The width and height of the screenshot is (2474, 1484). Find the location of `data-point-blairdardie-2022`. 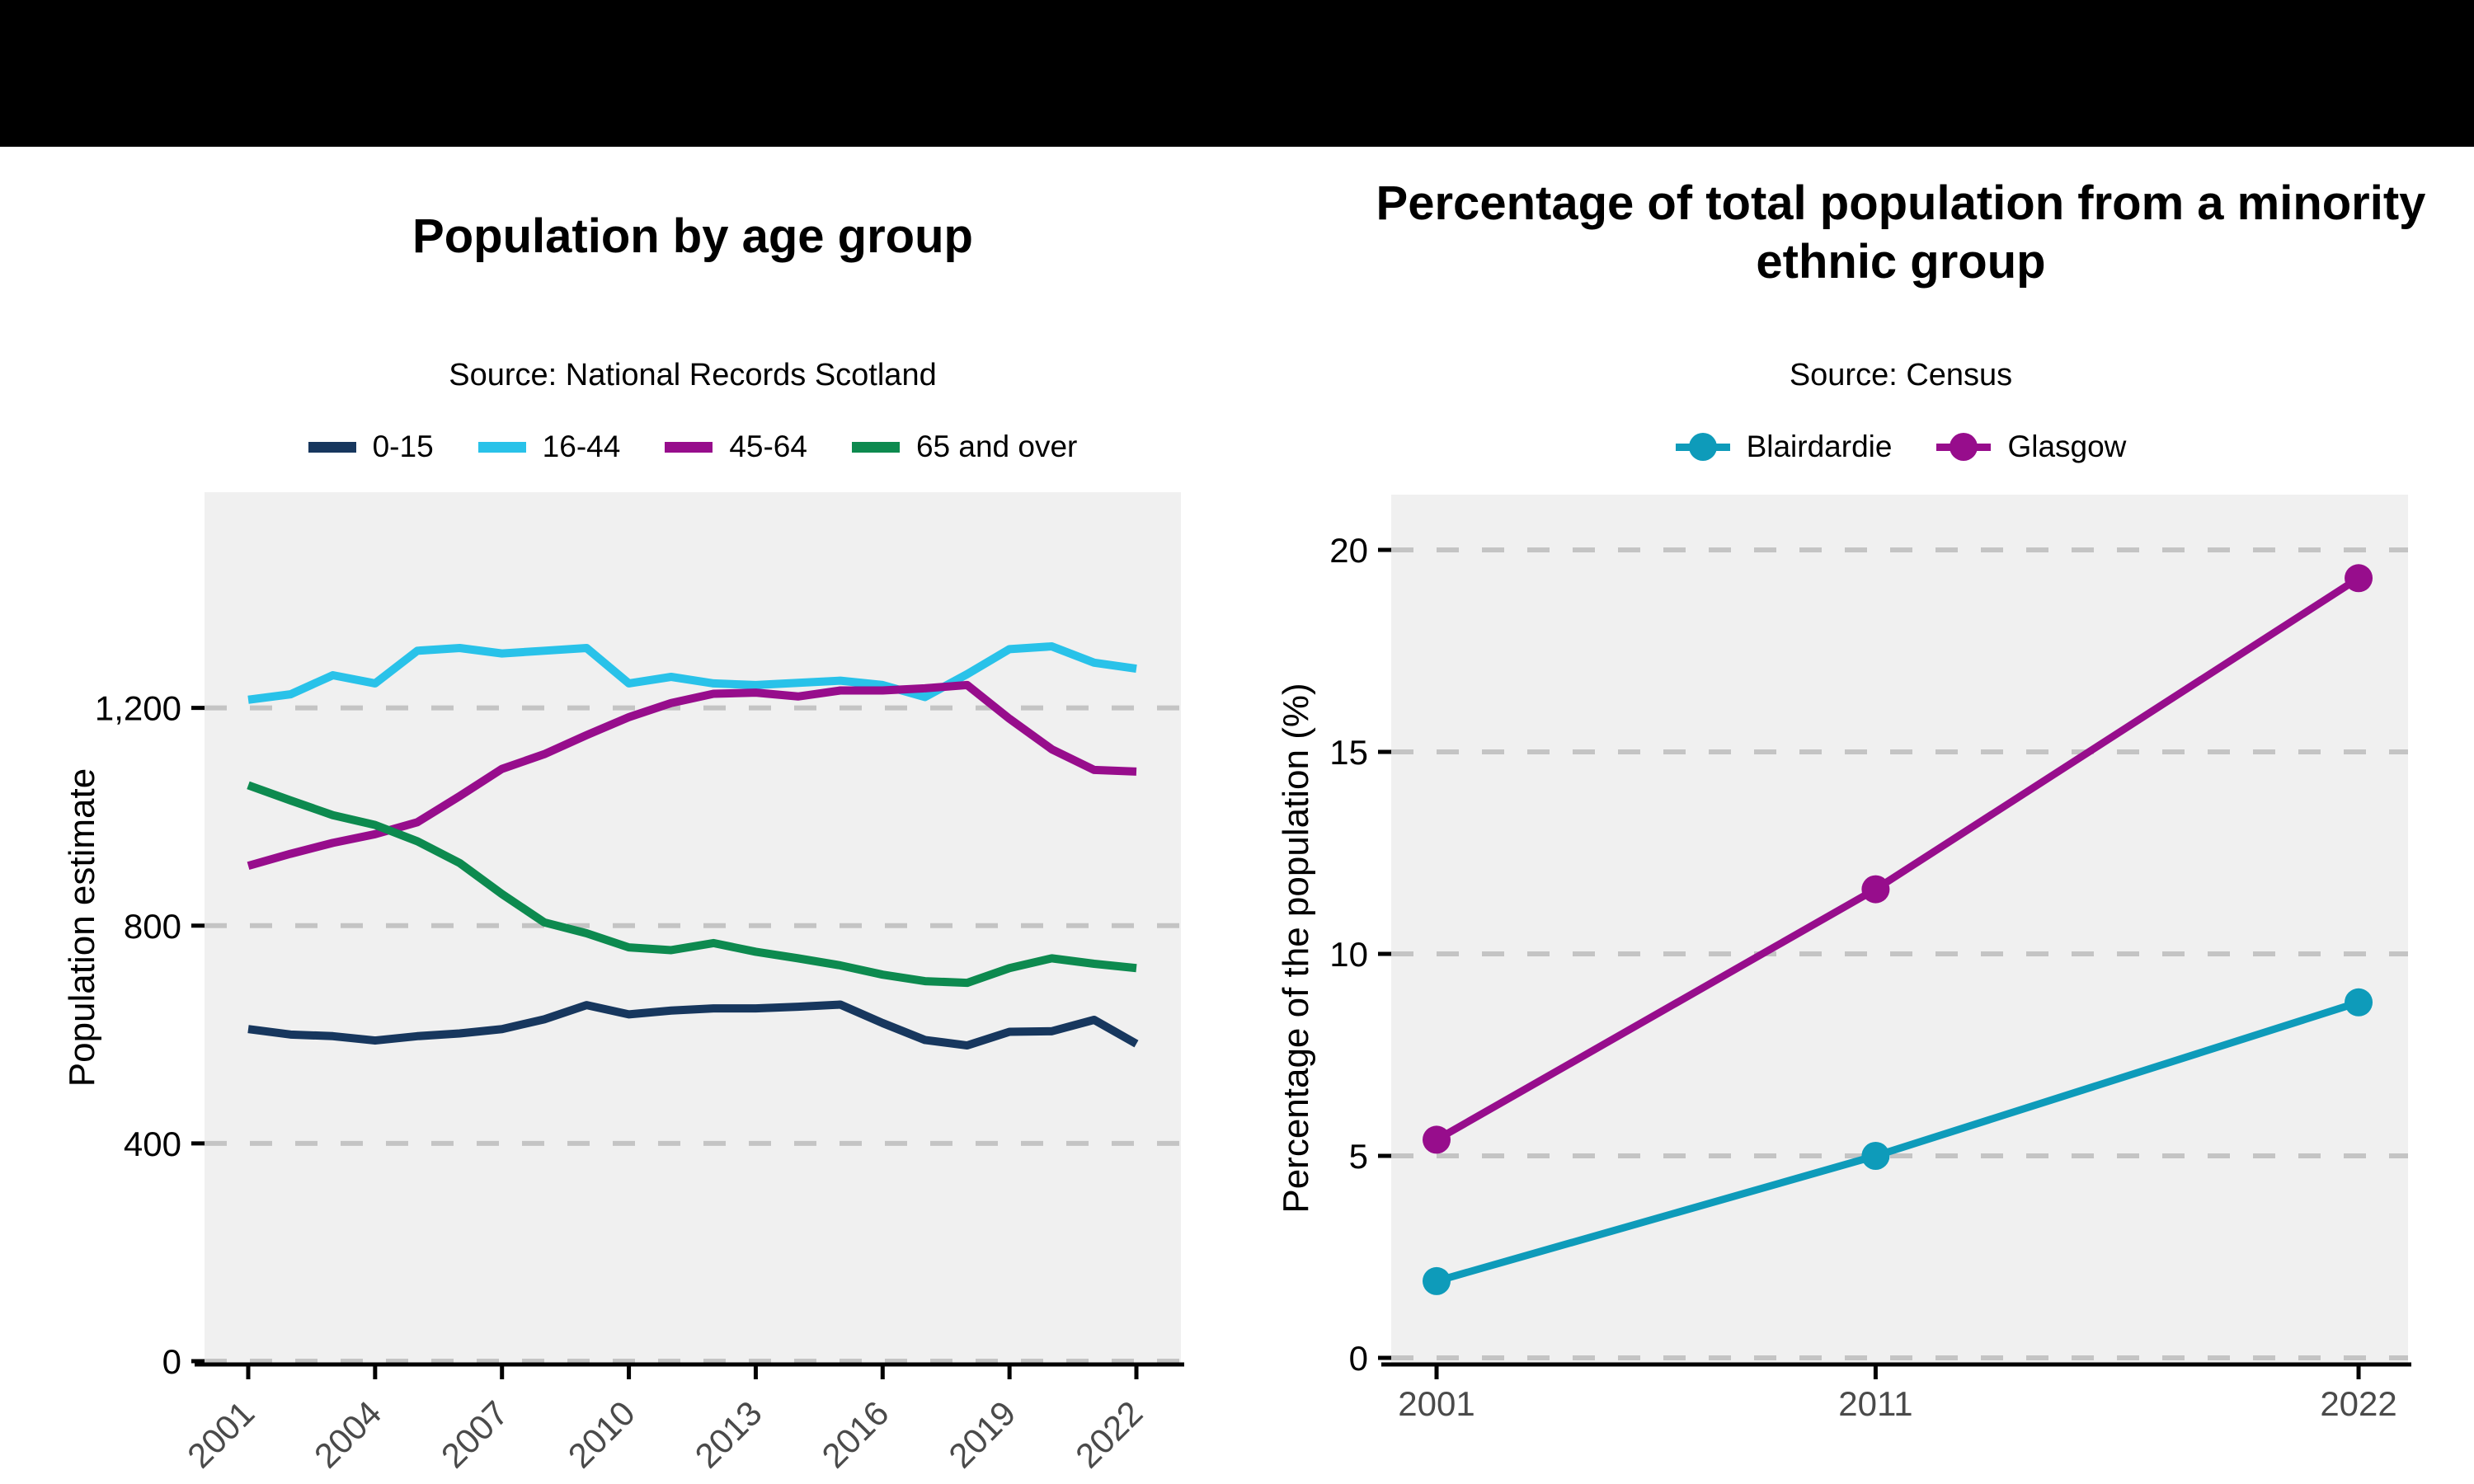

data-point-blairdardie-2022 is located at coordinates (2359, 1002).